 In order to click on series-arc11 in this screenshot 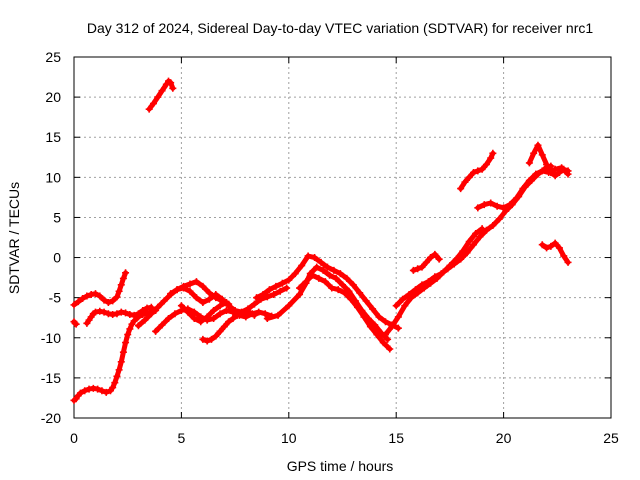, I will do `click(327, 292)`.